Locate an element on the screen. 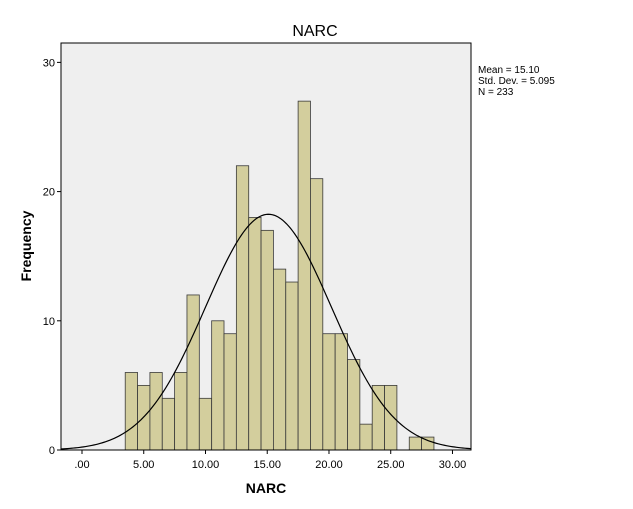 The image size is (633, 509). stat-std-dev: Std. Dev. = 5.095 is located at coordinates (516, 81).